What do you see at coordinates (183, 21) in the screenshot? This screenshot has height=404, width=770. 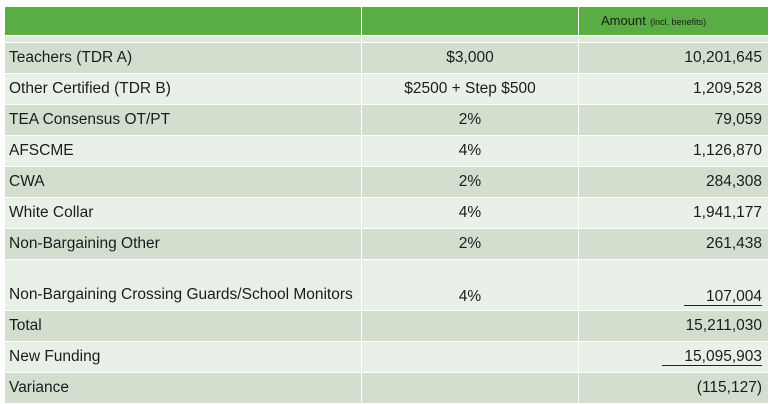 I see `header-cell-label` at bounding box center [183, 21].